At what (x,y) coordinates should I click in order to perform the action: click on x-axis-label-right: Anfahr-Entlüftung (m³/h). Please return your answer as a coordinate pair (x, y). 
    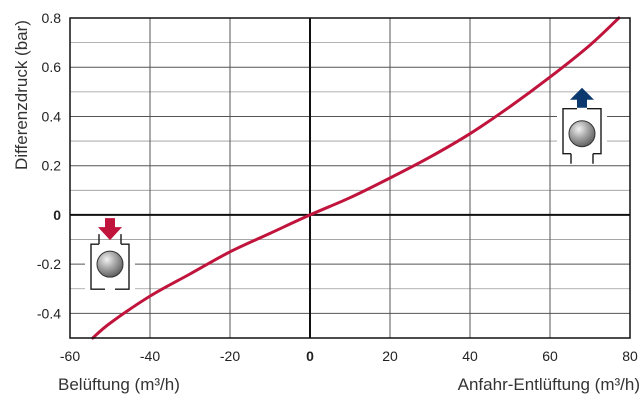
    Looking at the image, I should click on (549, 384).